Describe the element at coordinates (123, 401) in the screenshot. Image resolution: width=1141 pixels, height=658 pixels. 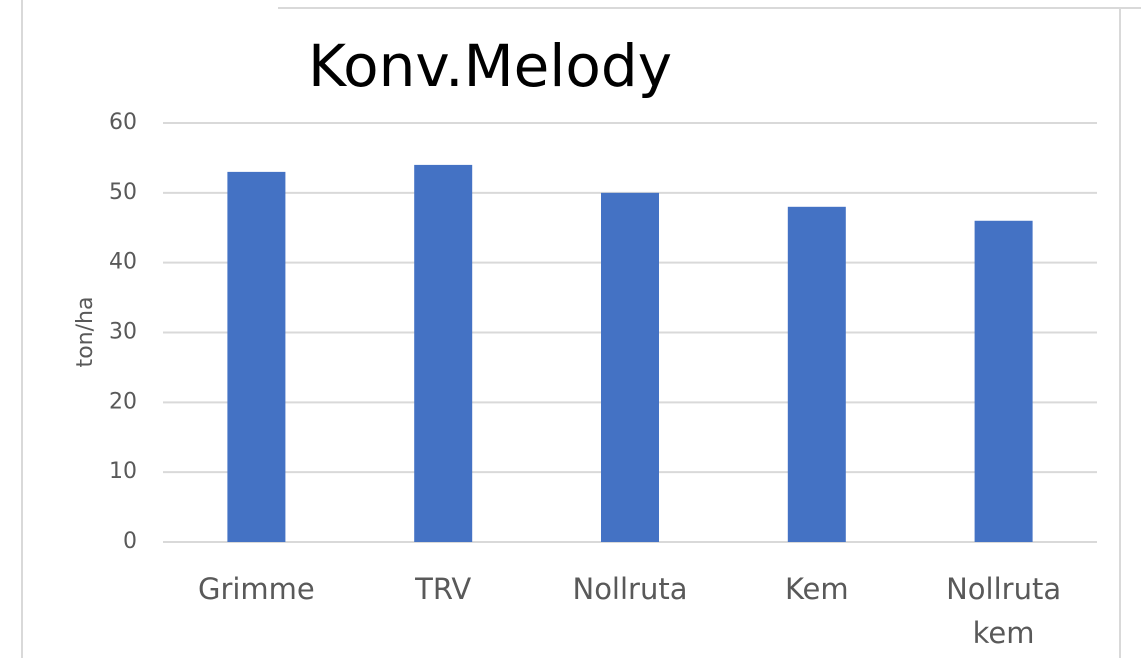
I see `y-tick-label: 20` at that location.